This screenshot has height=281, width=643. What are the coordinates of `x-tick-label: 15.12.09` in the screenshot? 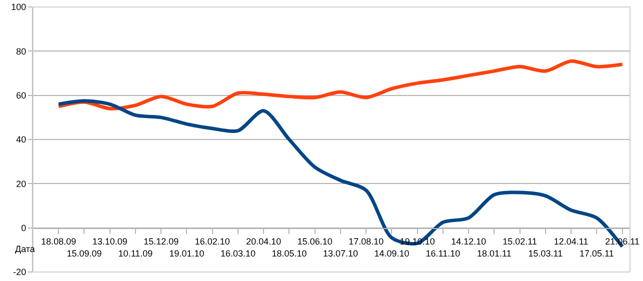 It's located at (161, 241).